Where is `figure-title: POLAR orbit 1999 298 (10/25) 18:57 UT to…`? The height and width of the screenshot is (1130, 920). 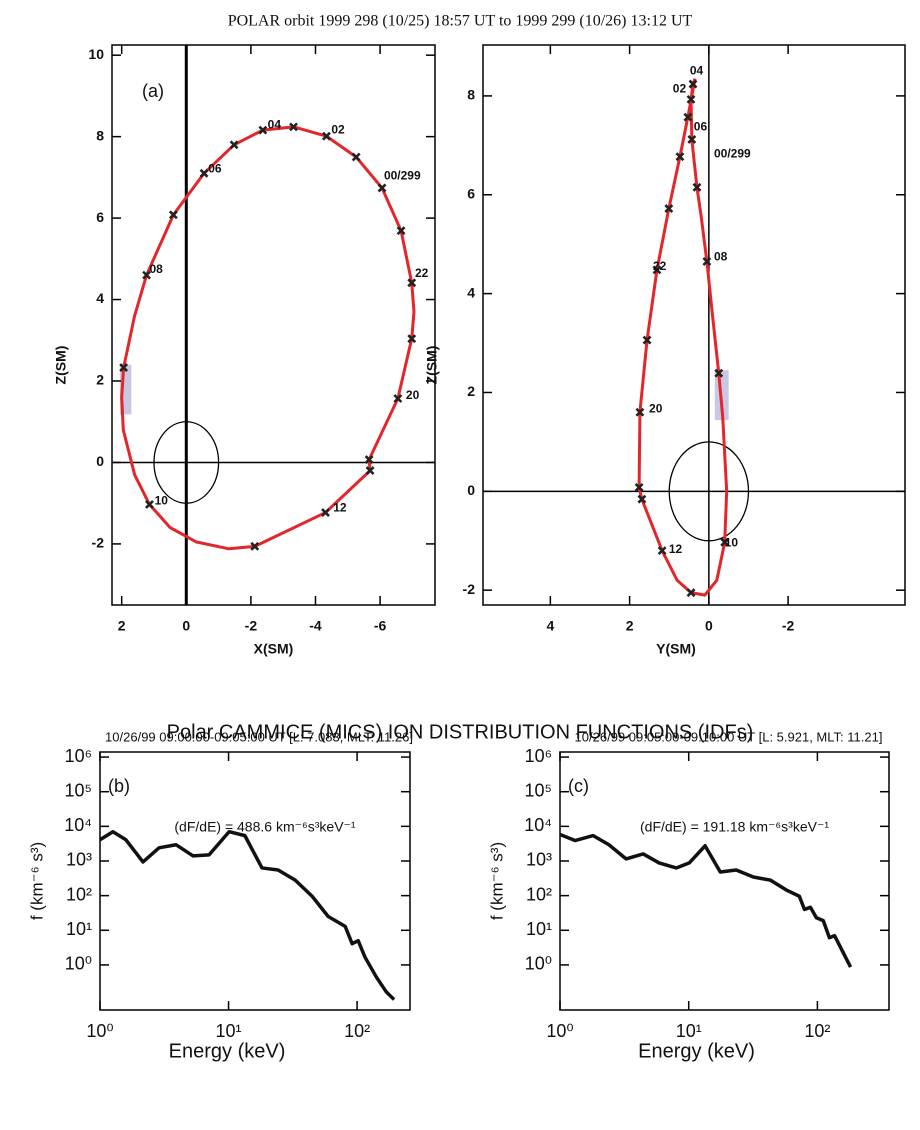
figure-title: POLAR orbit 1999 298 (10/25) 18:57 UT to… is located at coordinates (460, 21).